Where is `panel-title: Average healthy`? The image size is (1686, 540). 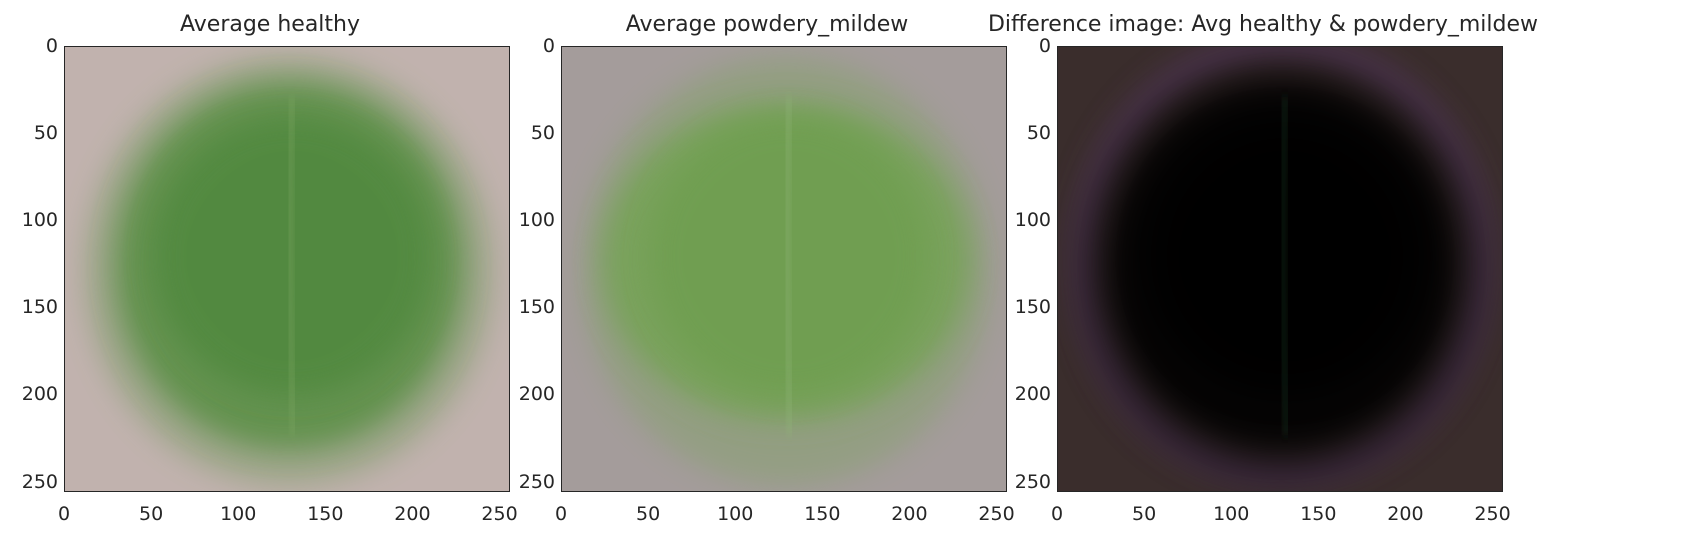
panel-title: Average healthy is located at coordinates (270, 24).